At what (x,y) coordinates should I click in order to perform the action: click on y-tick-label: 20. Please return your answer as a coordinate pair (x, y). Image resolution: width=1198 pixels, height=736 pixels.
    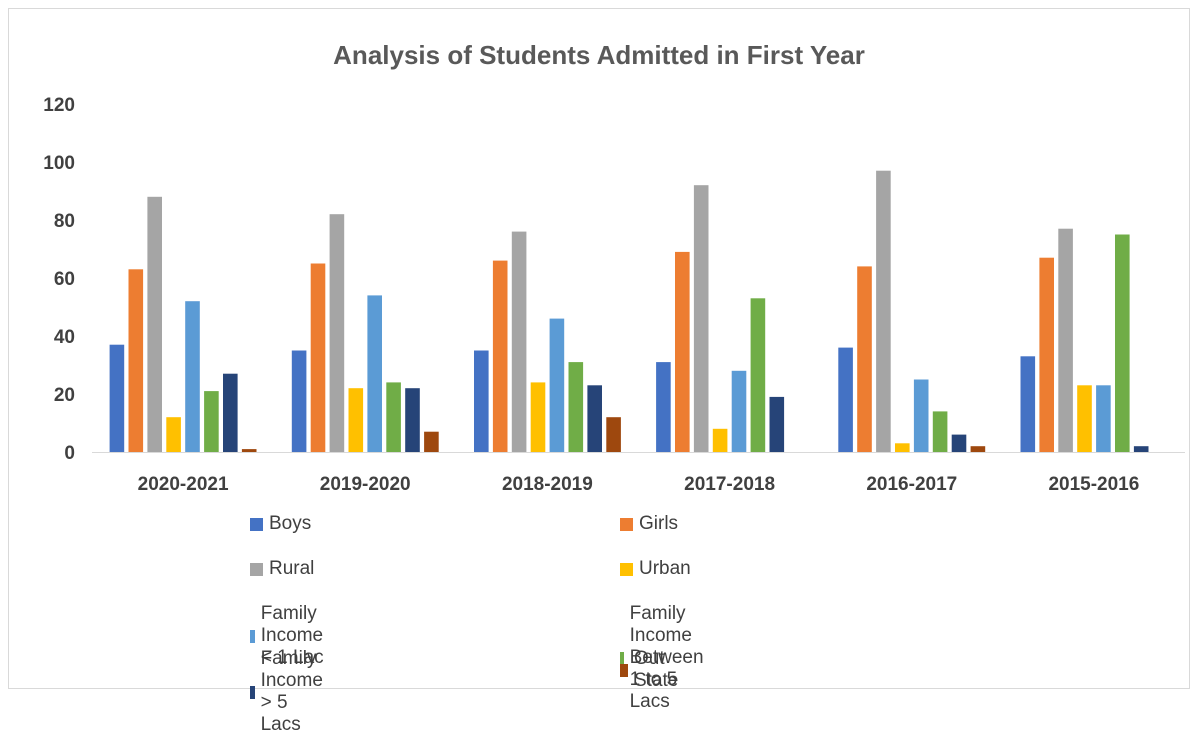
    Looking at the image, I should click on (64, 395).